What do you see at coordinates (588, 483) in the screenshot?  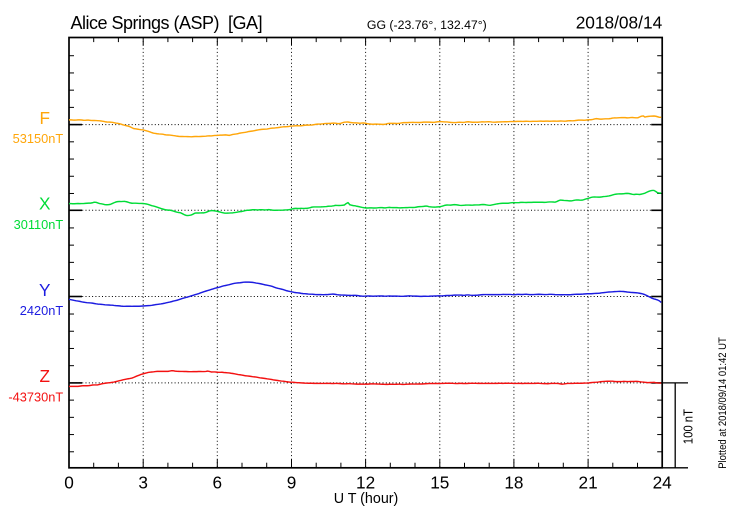 I see `svg-text: 21` at bounding box center [588, 483].